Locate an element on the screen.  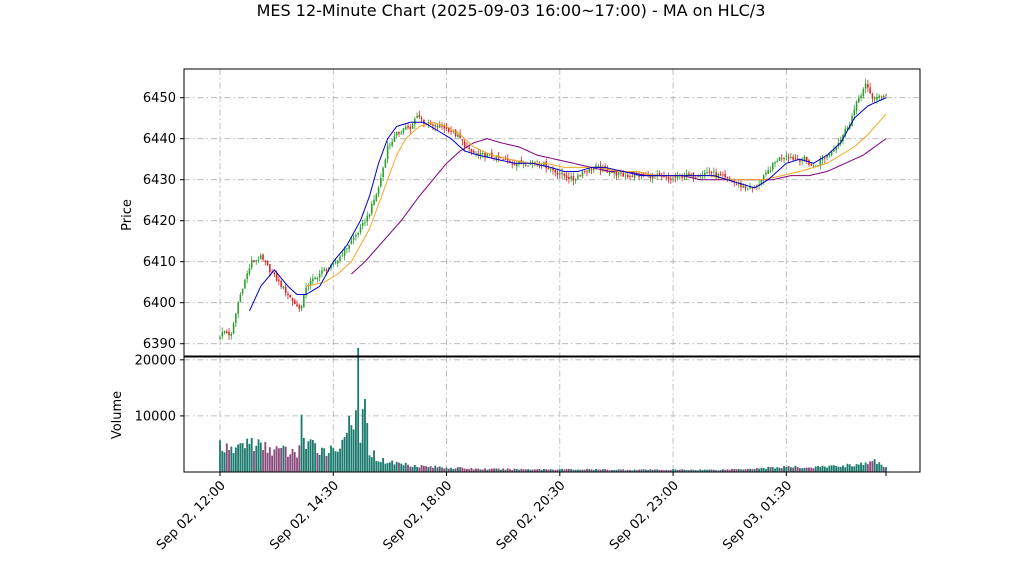
price-axis-label: Price is located at coordinates (127, 215).